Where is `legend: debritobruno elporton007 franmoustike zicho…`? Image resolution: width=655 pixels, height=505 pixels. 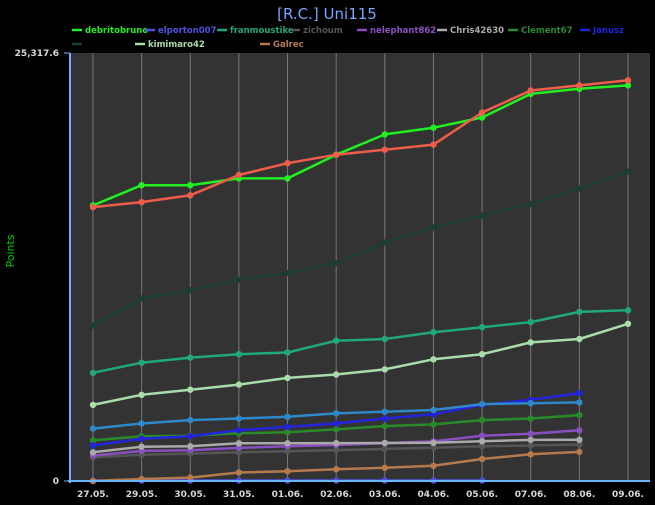
legend: debritobruno elporton007 franmoustike zicho… is located at coordinates (348, 38).